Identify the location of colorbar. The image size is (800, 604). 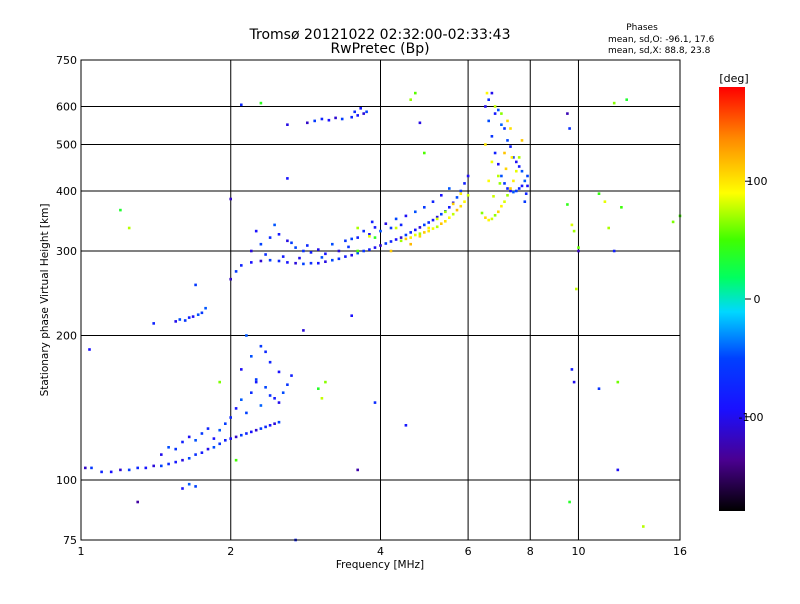
(732, 299).